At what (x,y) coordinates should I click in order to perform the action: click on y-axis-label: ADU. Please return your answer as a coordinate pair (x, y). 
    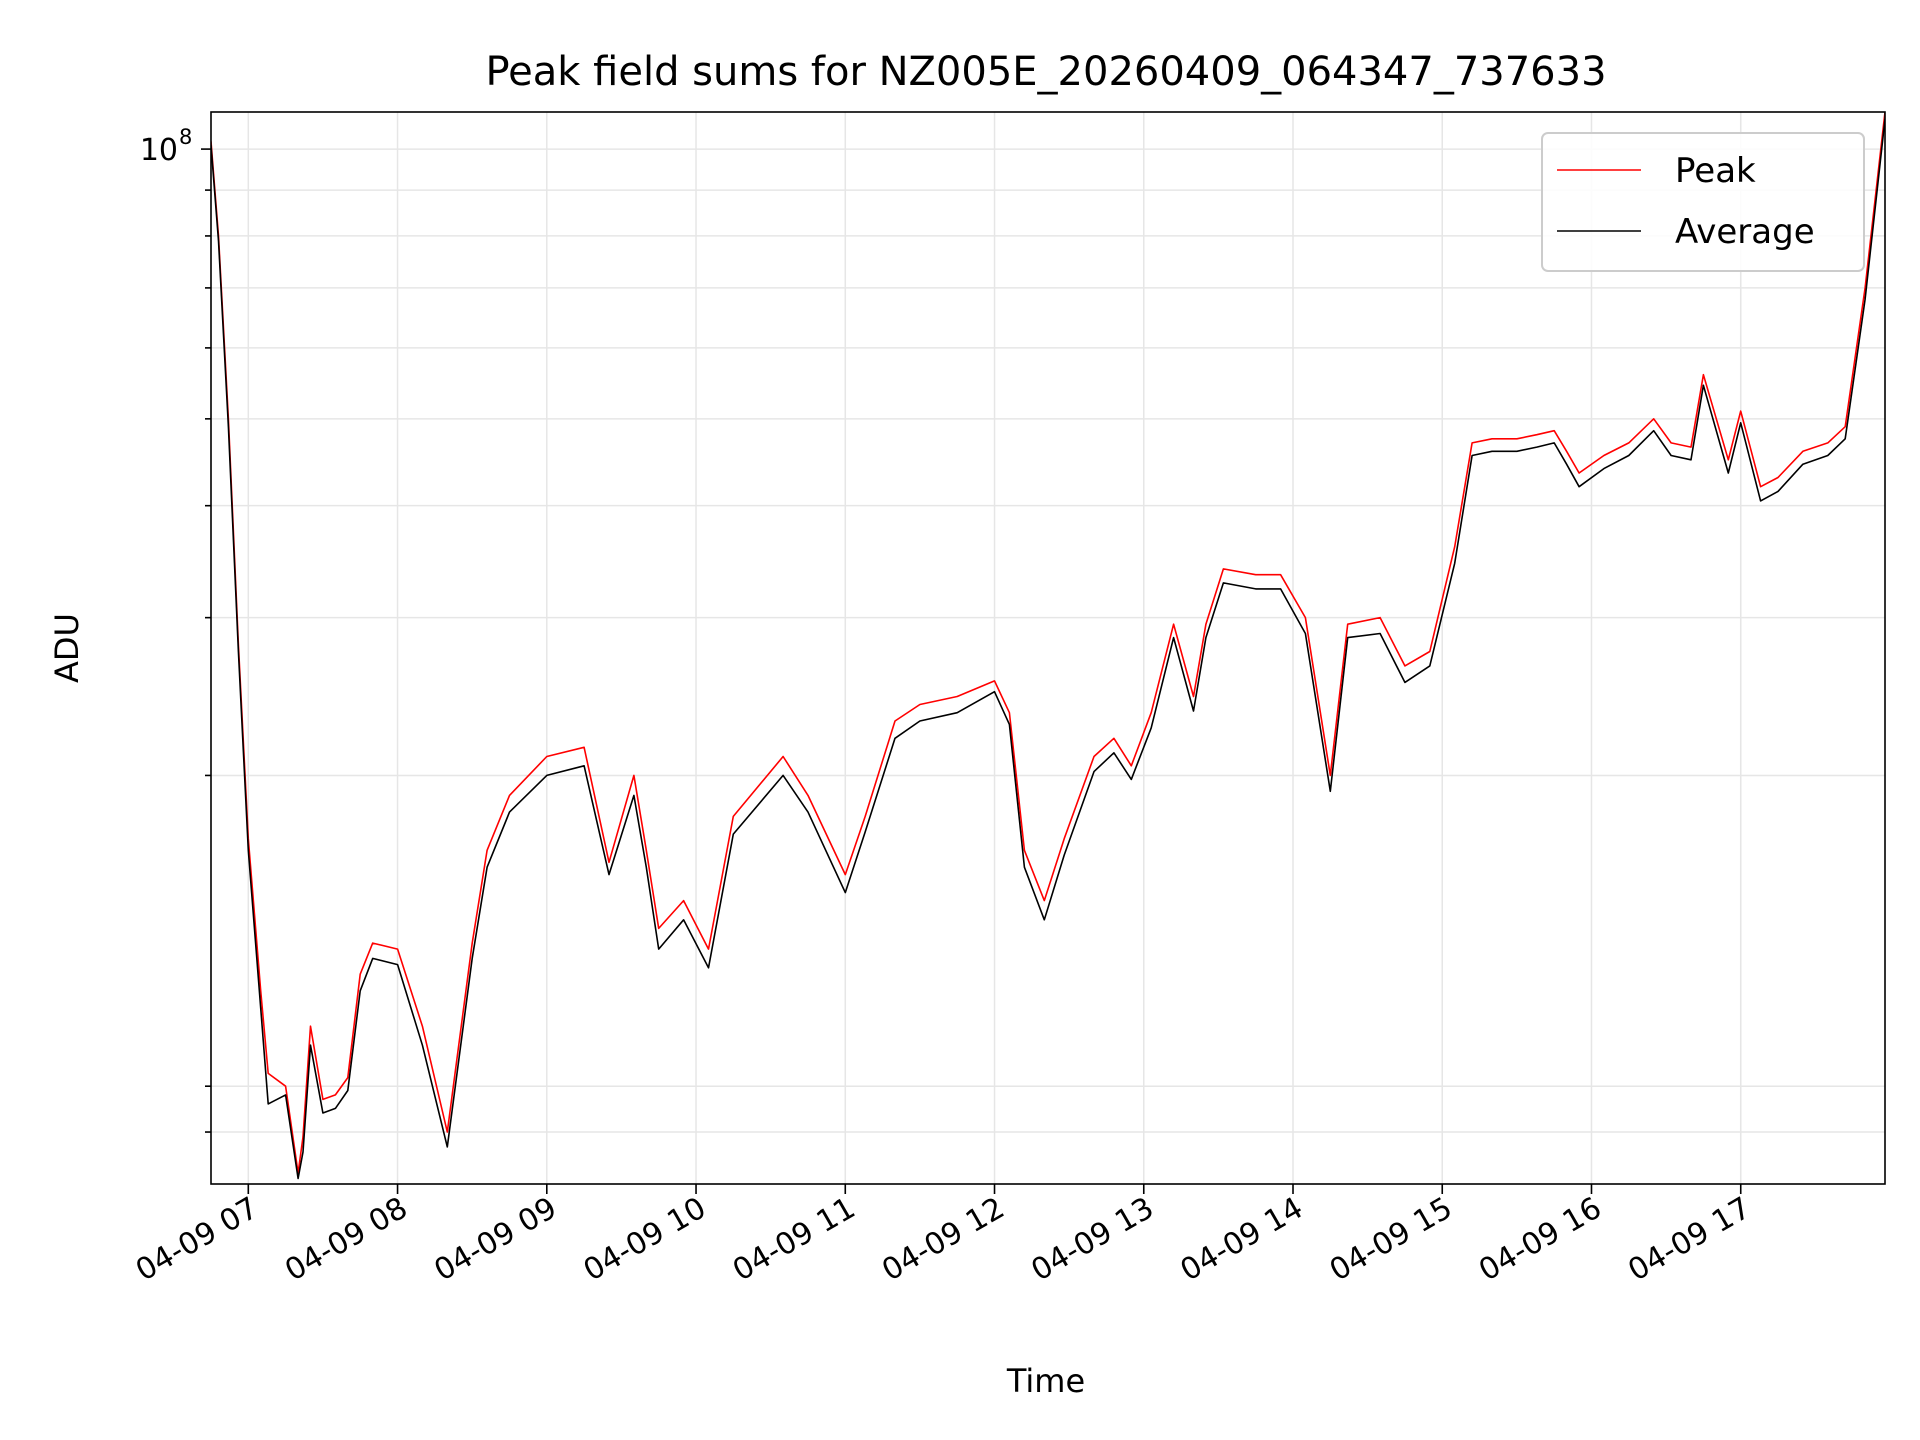
    Looking at the image, I should click on (67, 648).